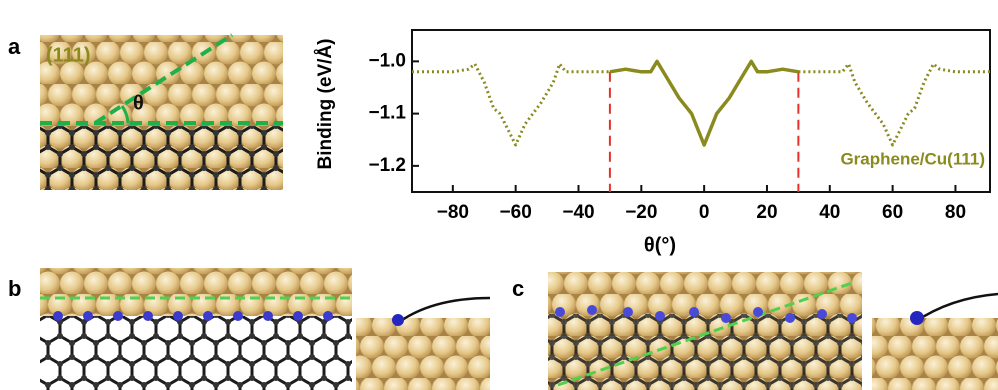 This screenshot has width=998, height=390. What do you see at coordinates (955, 212) in the screenshot?
I see `x-tick-label: 80` at bounding box center [955, 212].